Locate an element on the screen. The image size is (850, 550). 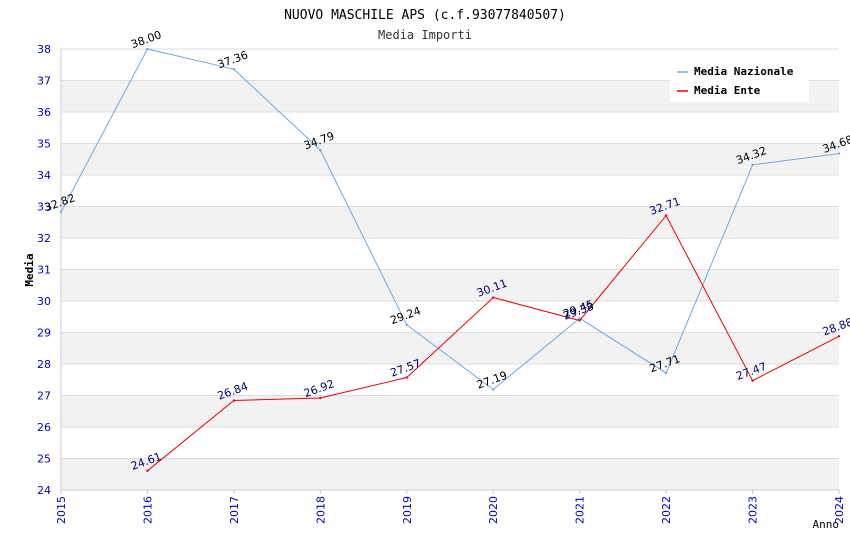
data-label: 38.00 is located at coordinates (146, 39).